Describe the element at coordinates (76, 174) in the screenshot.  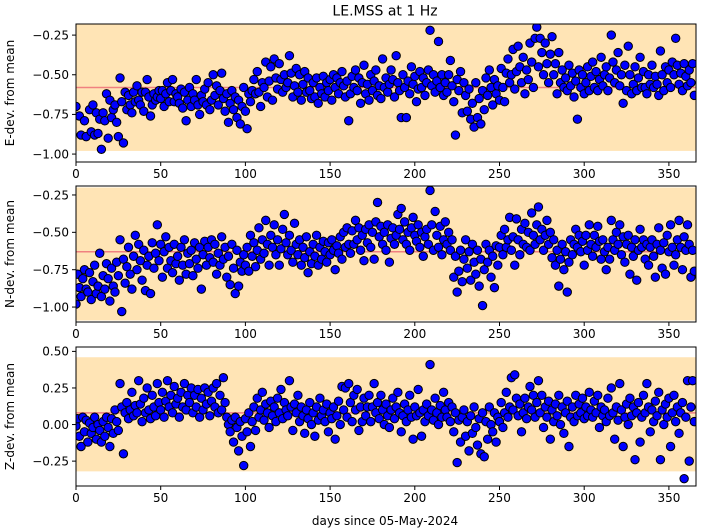
I see `x-tick-label: 0` at that location.